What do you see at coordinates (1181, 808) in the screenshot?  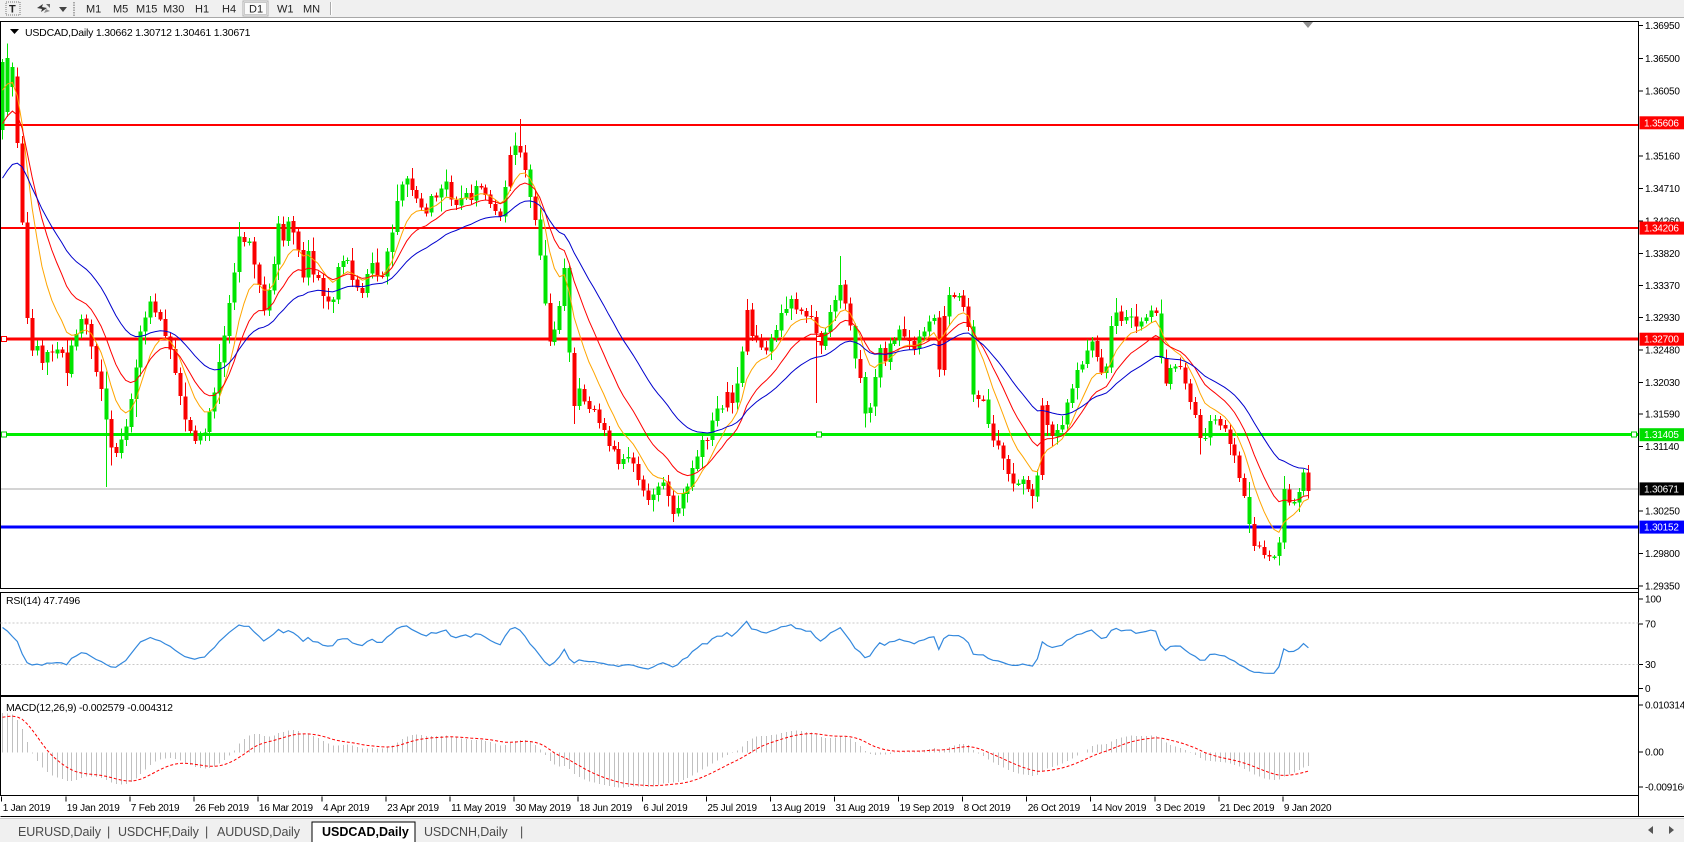 I see `svg-text: 3 Dec 2019` at bounding box center [1181, 808].